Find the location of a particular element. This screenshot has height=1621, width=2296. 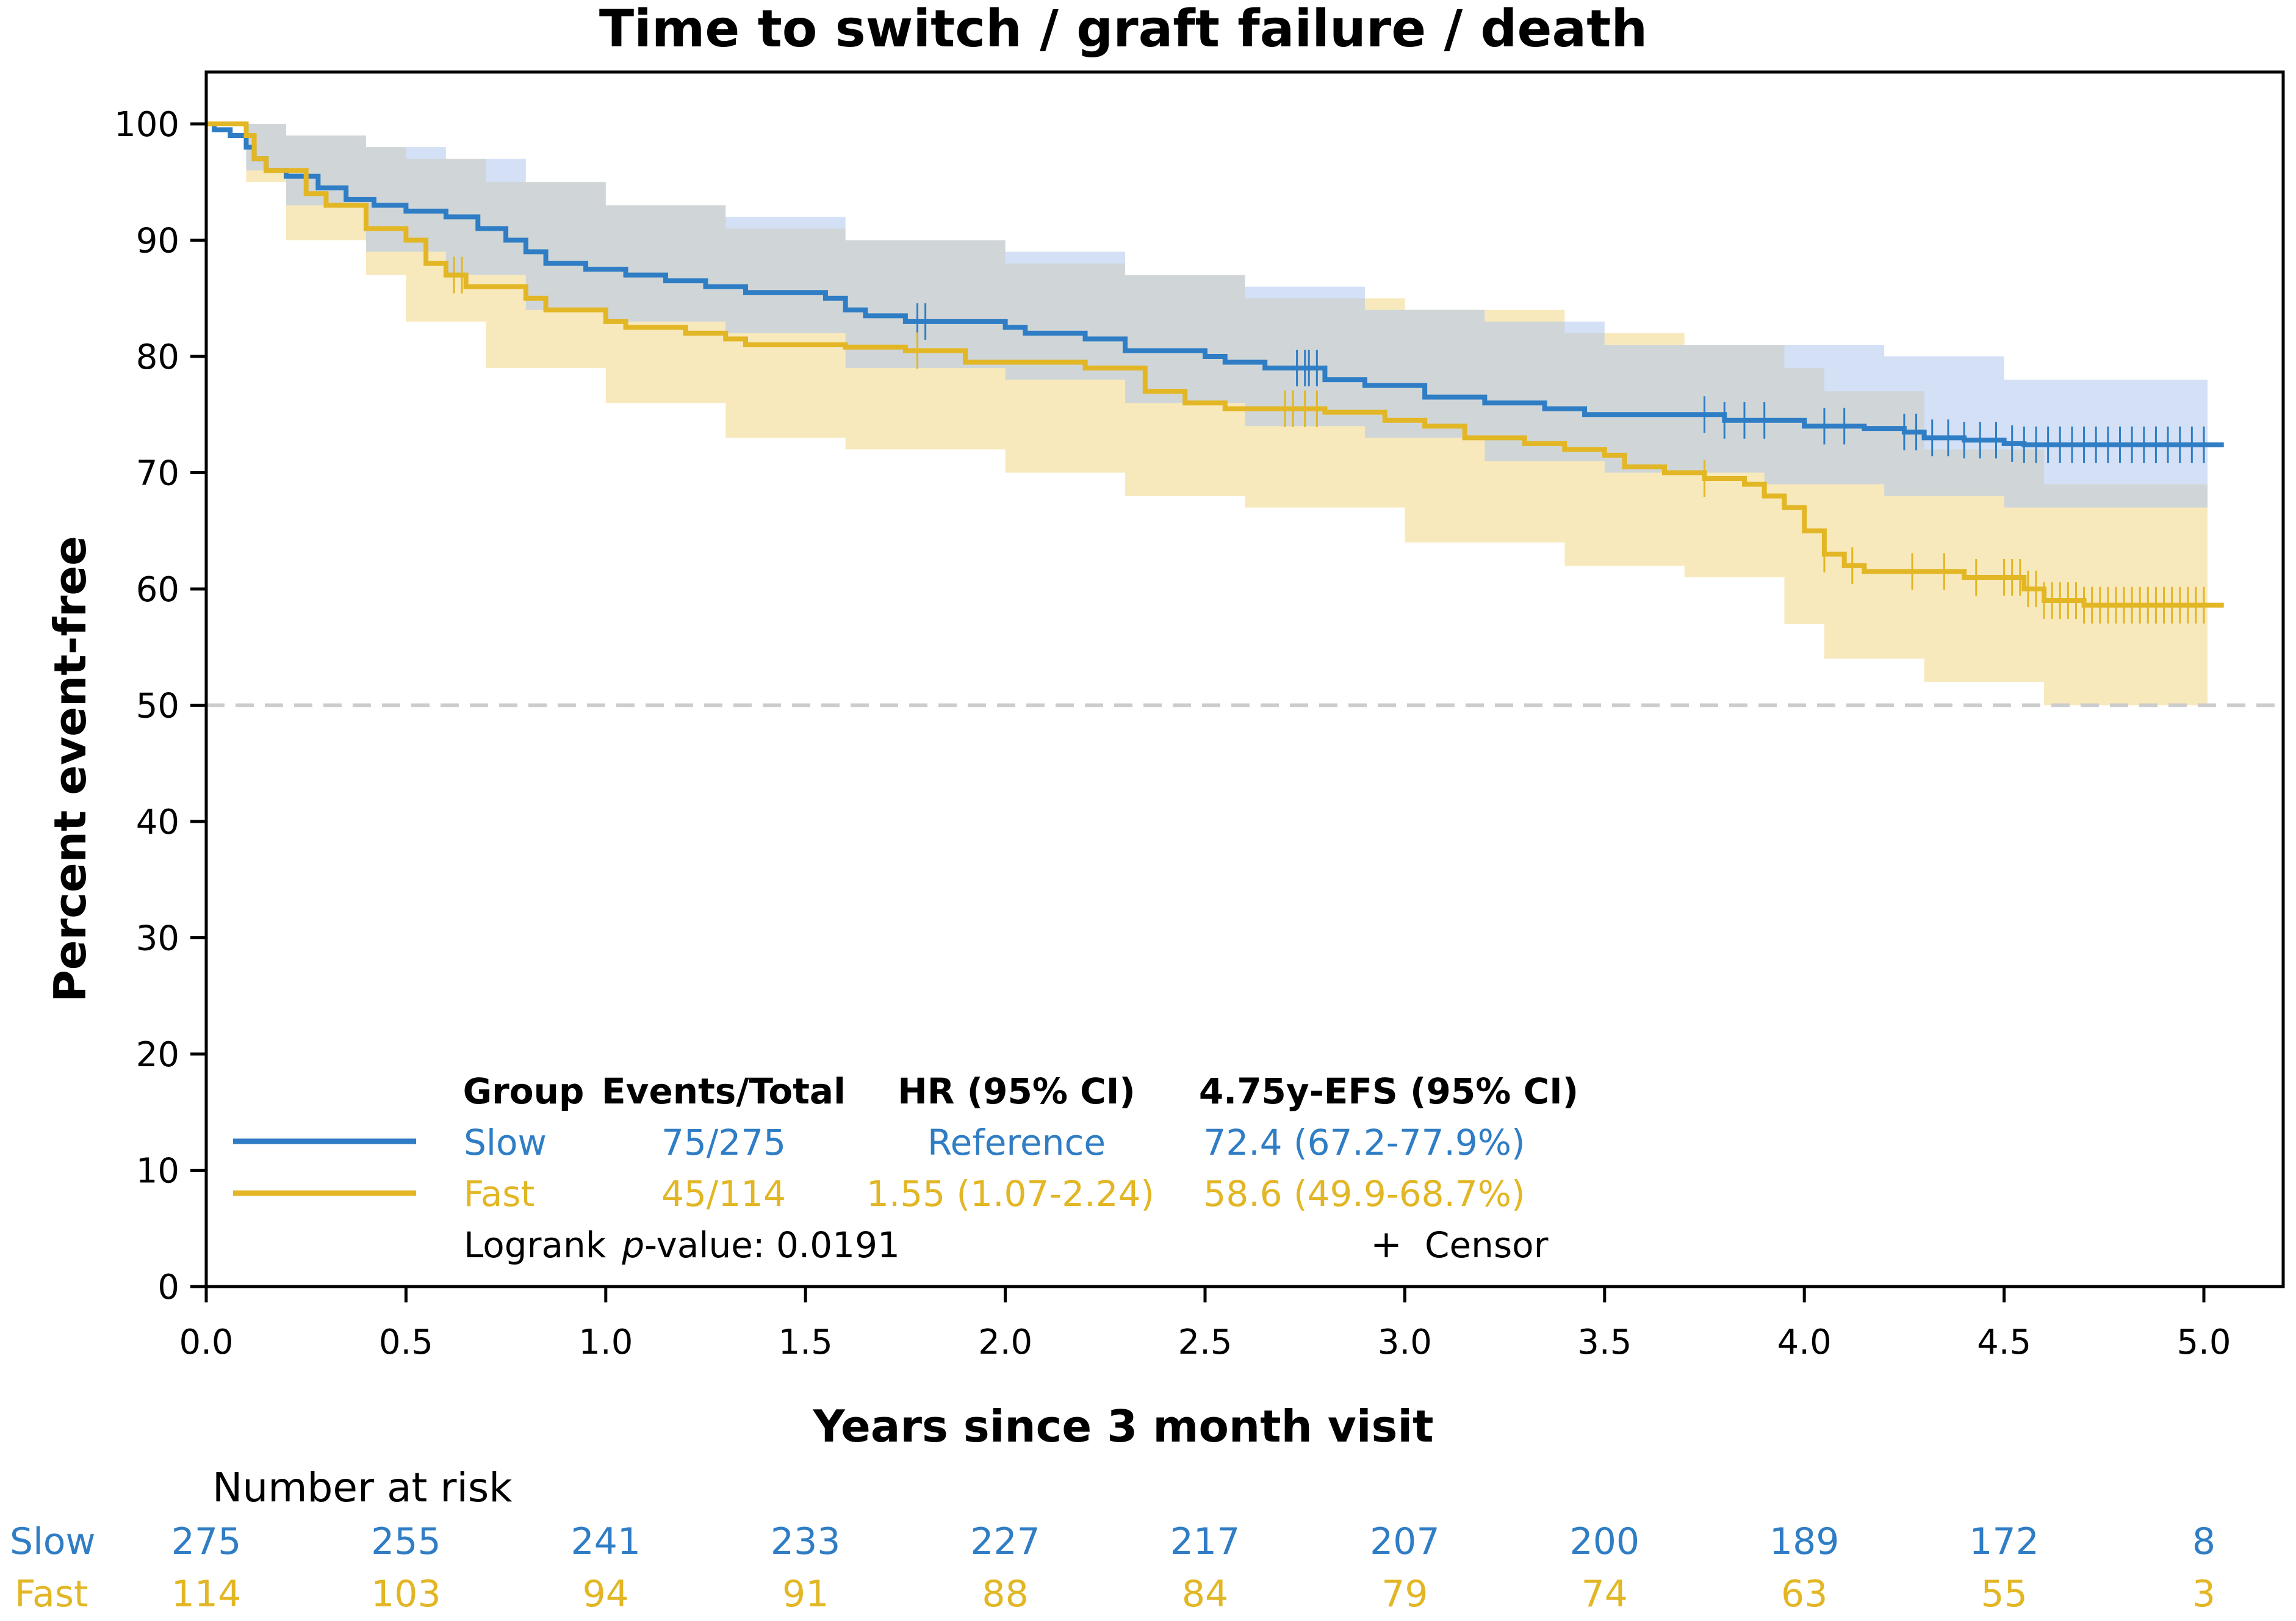

risk-value-slow: 241 is located at coordinates (606, 1541).